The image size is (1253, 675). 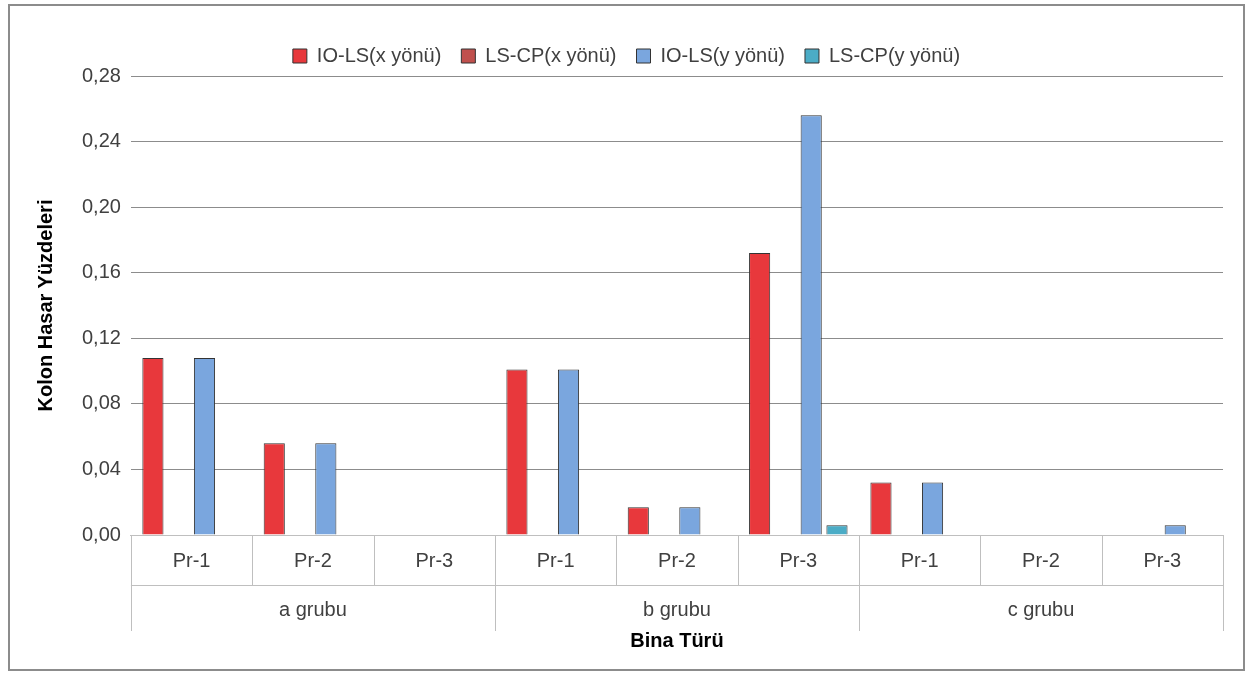 What do you see at coordinates (101, 205) in the screenshot?
I see `y-tick-label: 0,20` at bounding box center [101, 205].